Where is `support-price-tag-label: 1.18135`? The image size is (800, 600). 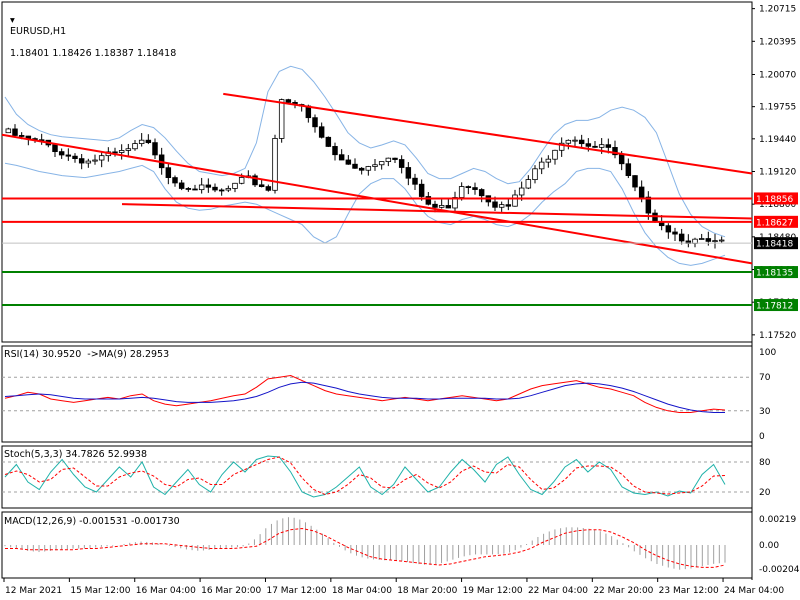 support-price-tag-label: 1.18135 is located at coordinates (774, 274).